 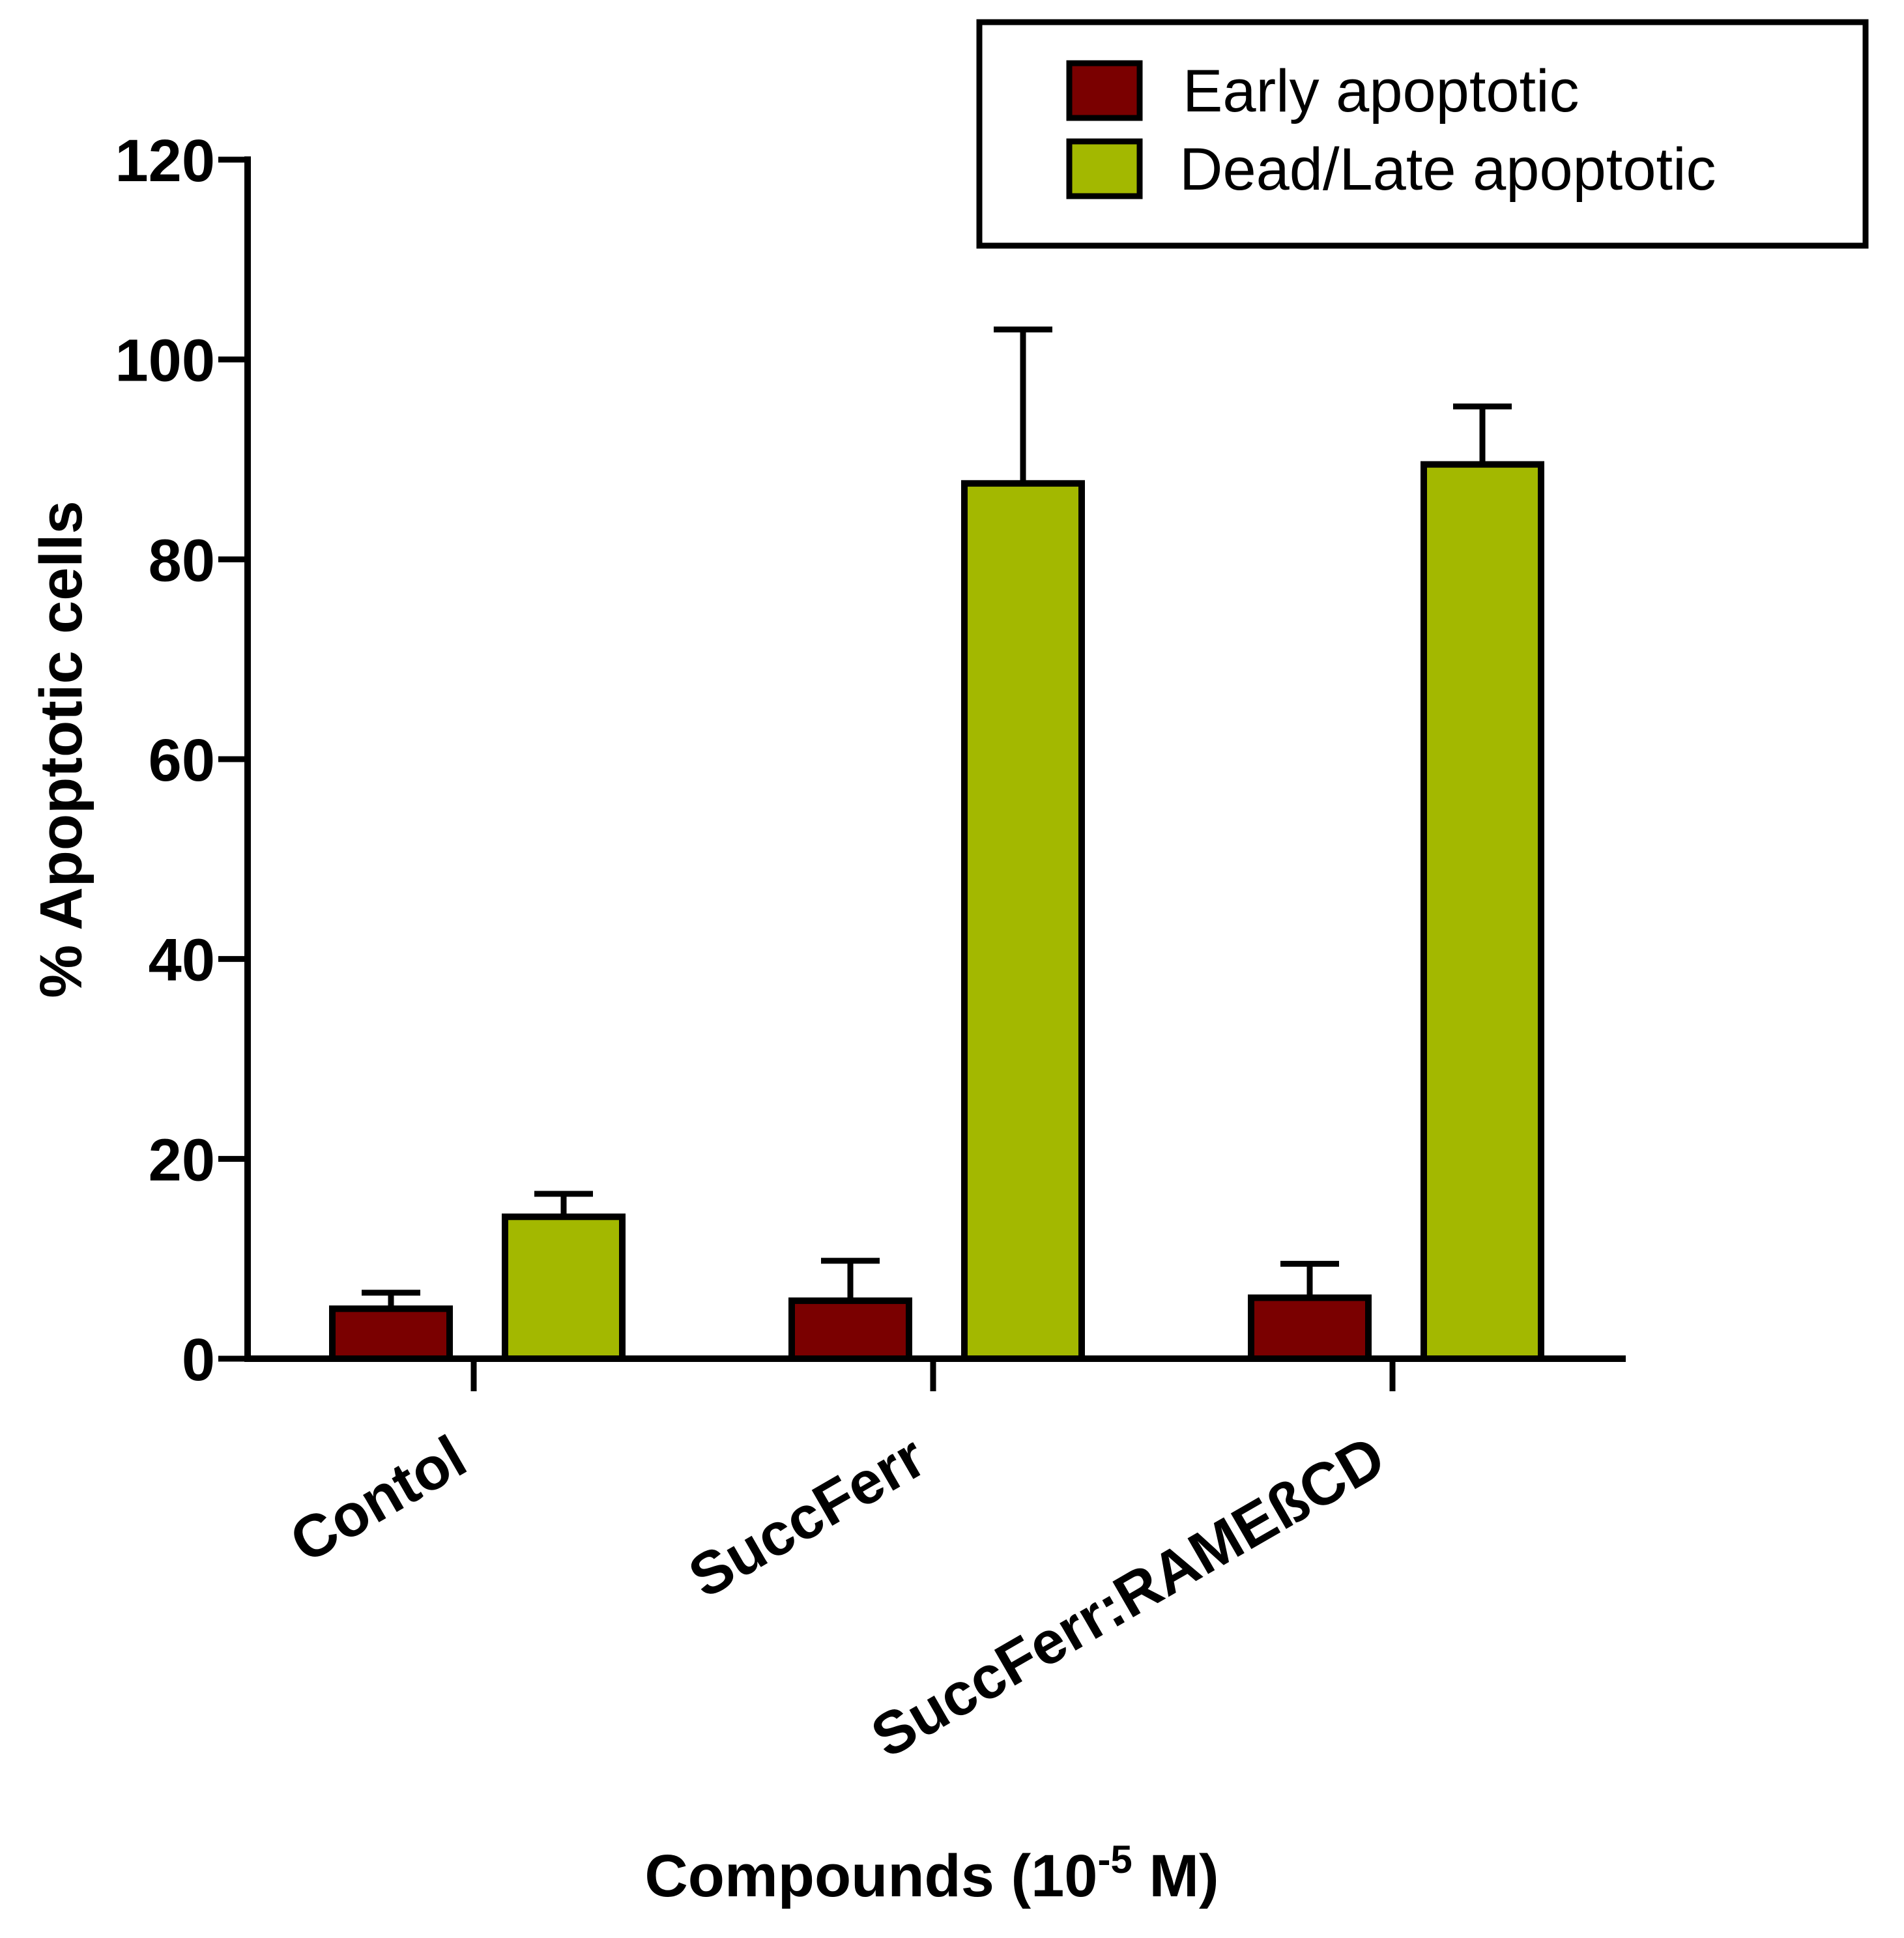 What do you see at coordinates (807, 1517) in the screenshot?
I see `x-category-label-1: SuccFerr` at bounding box center [807, 1517].